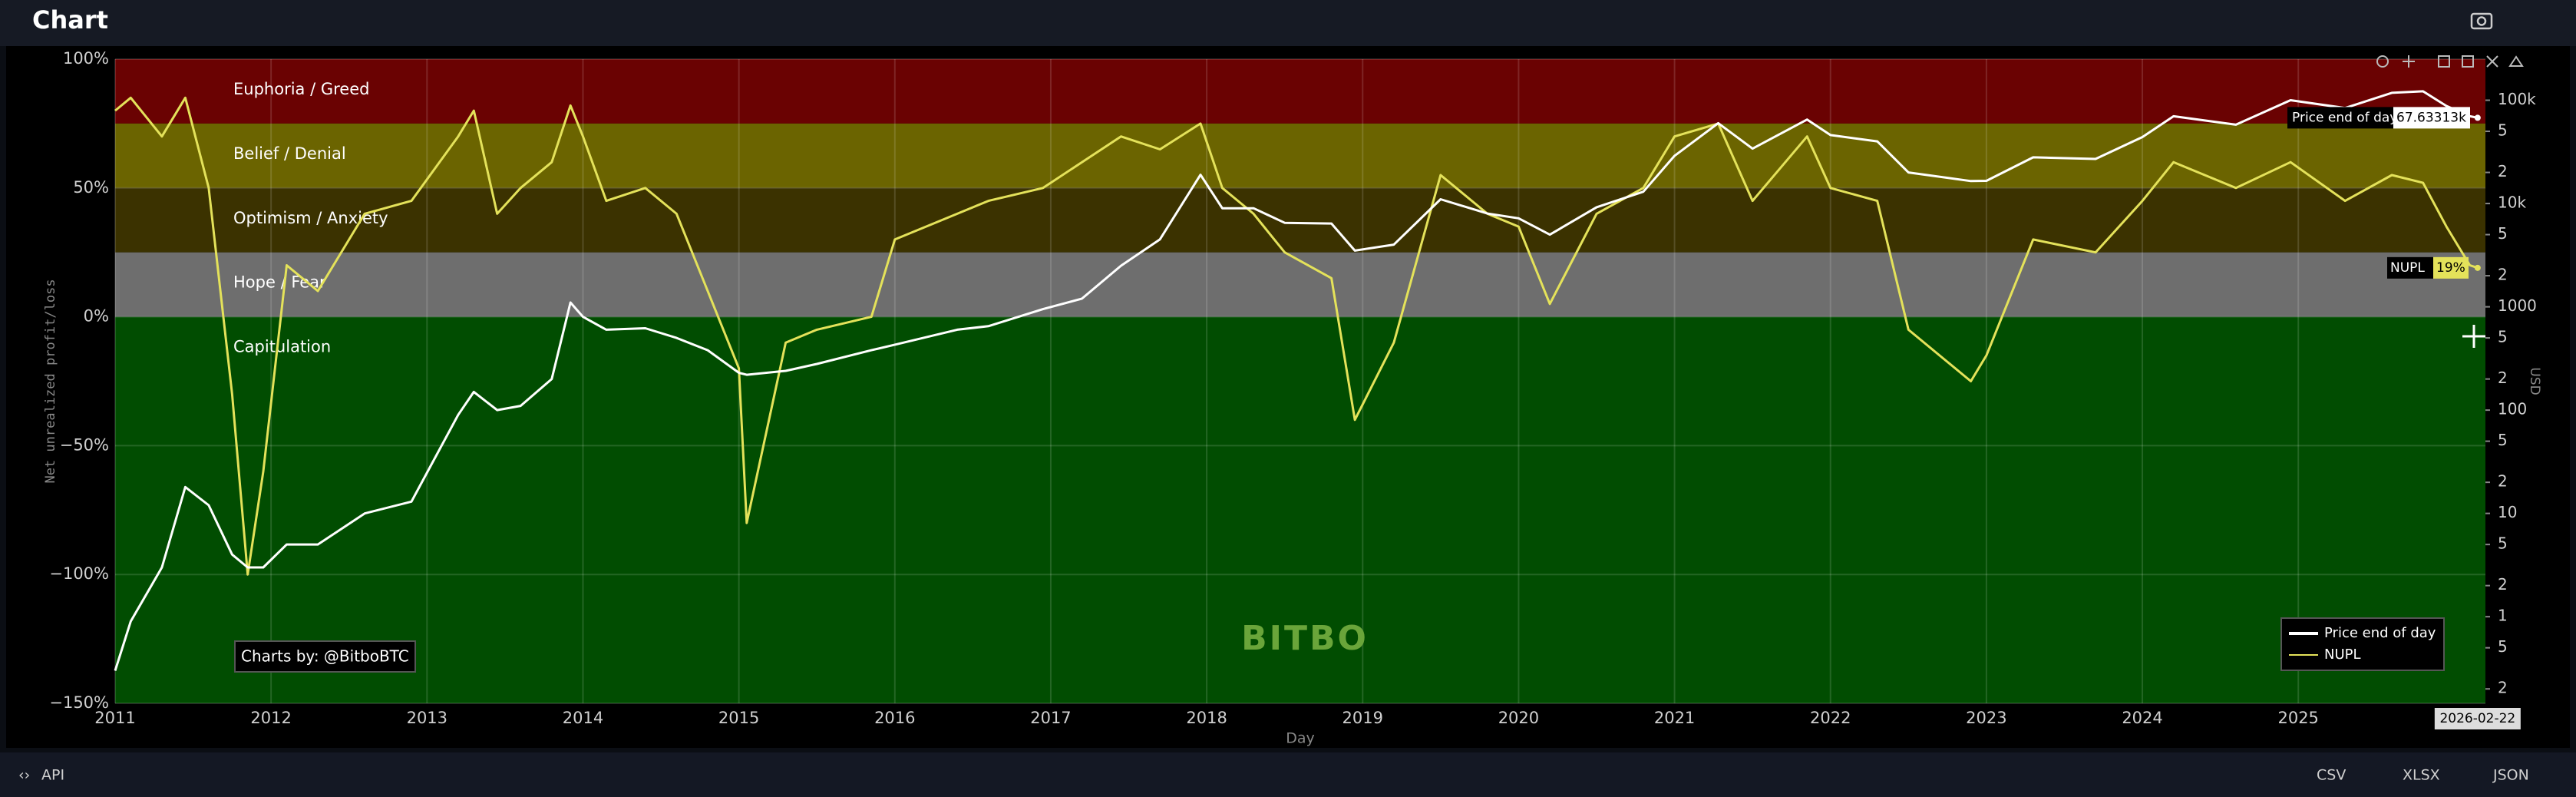  I want to click on x-tick-label: 2011, so click(114, 718).